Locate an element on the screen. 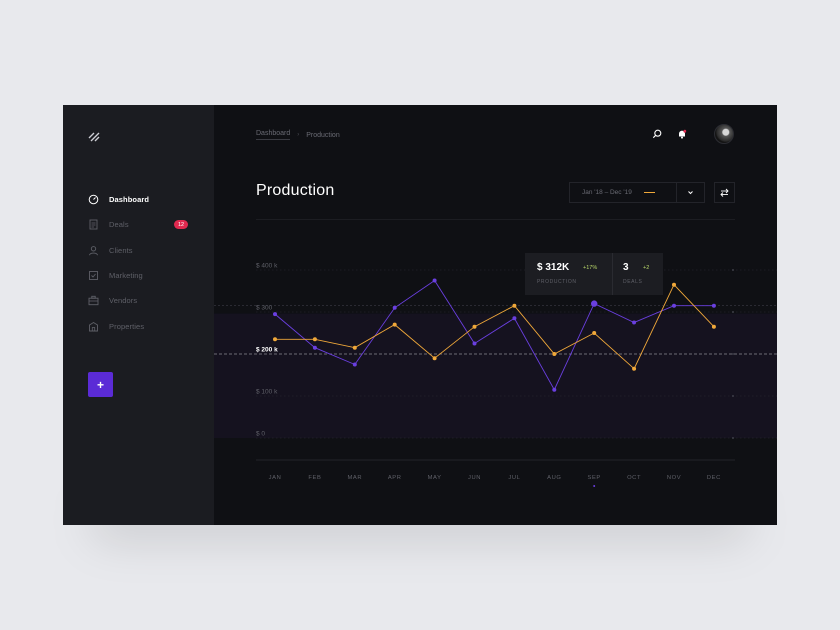  x-axis-tick-label: DEC is located at coordinates (714, 478).